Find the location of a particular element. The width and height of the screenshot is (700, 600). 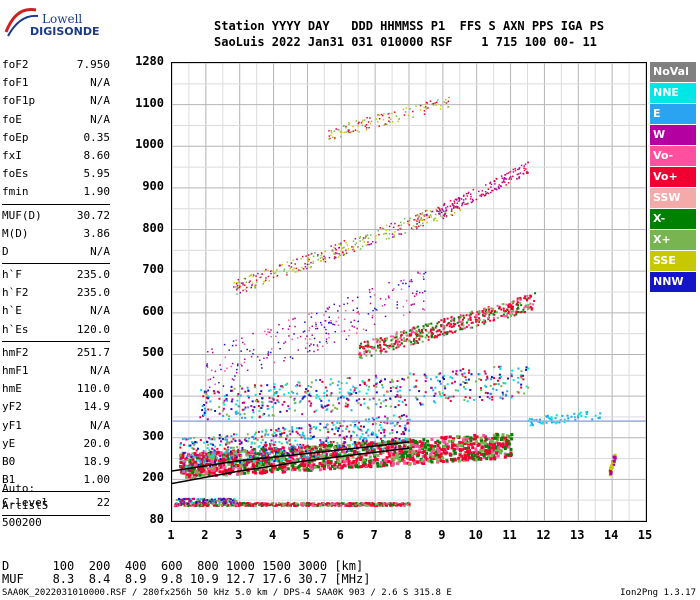

legend-item: SSW is located at coordinates (673, 198).